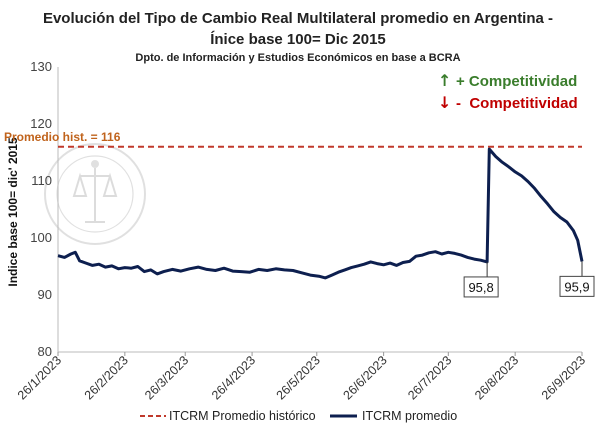 Image resolution: width=600 pixels, height=434 pixels. Describe the element at coordinates (409, 416) in the screenshot. I see `legend-label-itcrm: ITCRM promedio` at that location.